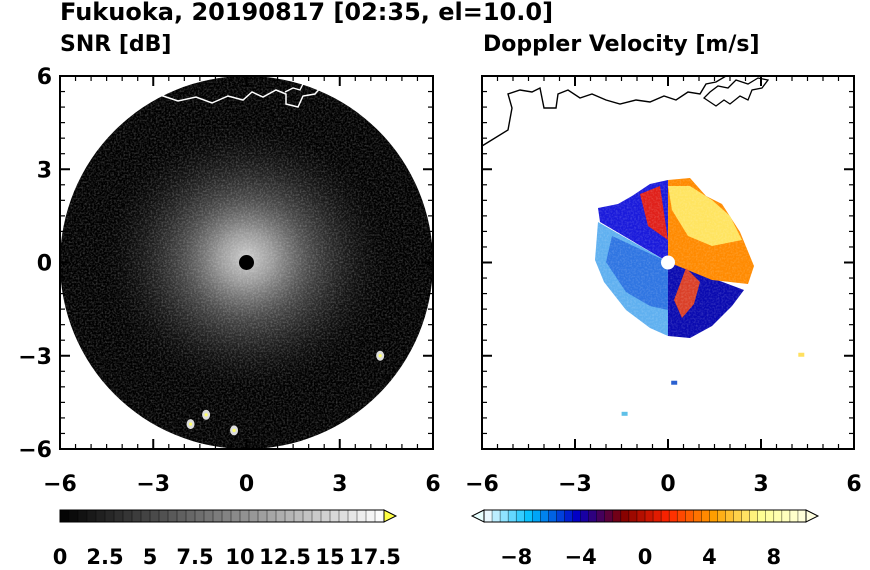 The height and width of the screenshot is (570, 870). What do you see at coordinates (44, 77) in the screenshot?
I see `snr-ytick-label: 6` at bounding box center [44, 77].